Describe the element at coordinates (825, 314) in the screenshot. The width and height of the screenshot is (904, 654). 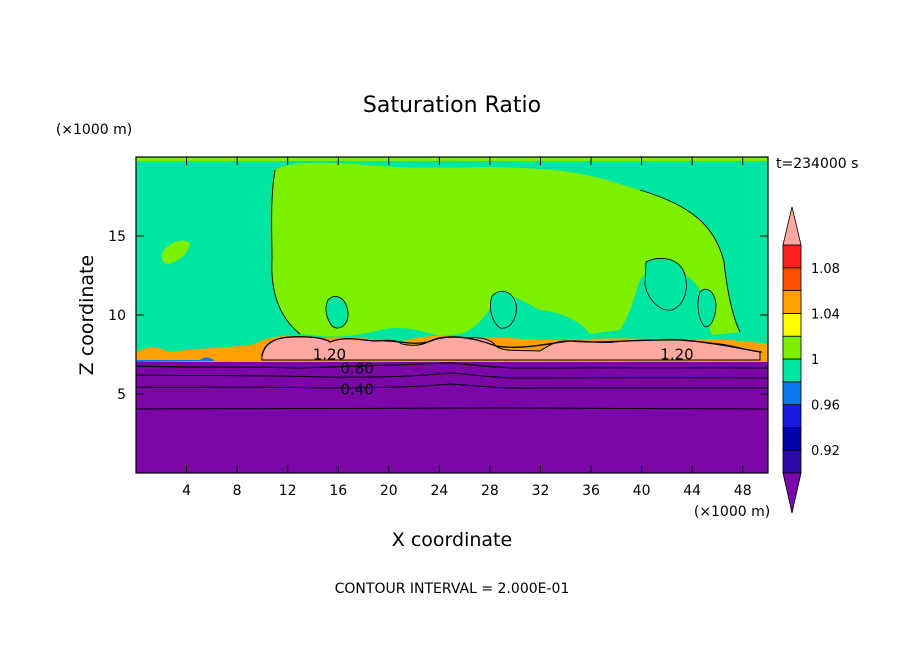
I see `colorbar-tick-label: 1.04` at that location.